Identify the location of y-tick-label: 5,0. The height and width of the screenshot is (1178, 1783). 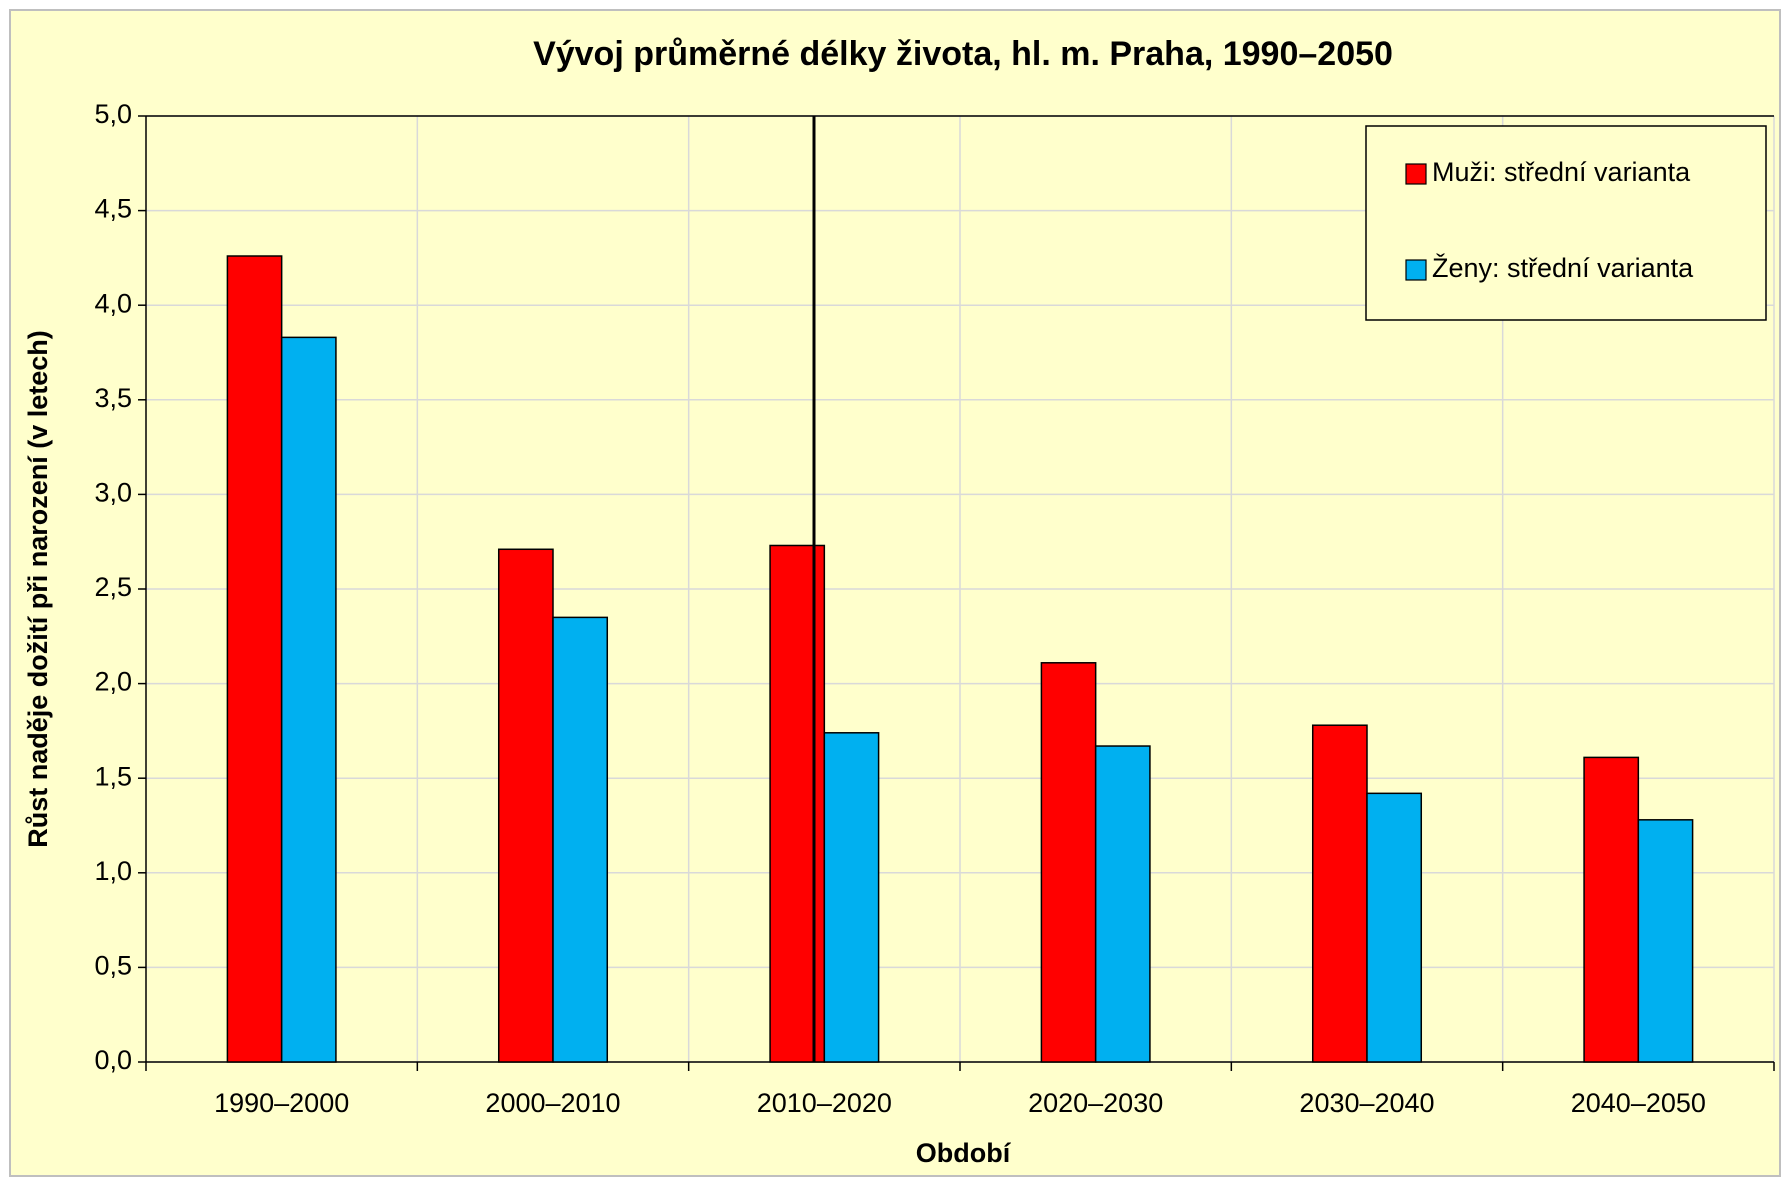
(113, 114).